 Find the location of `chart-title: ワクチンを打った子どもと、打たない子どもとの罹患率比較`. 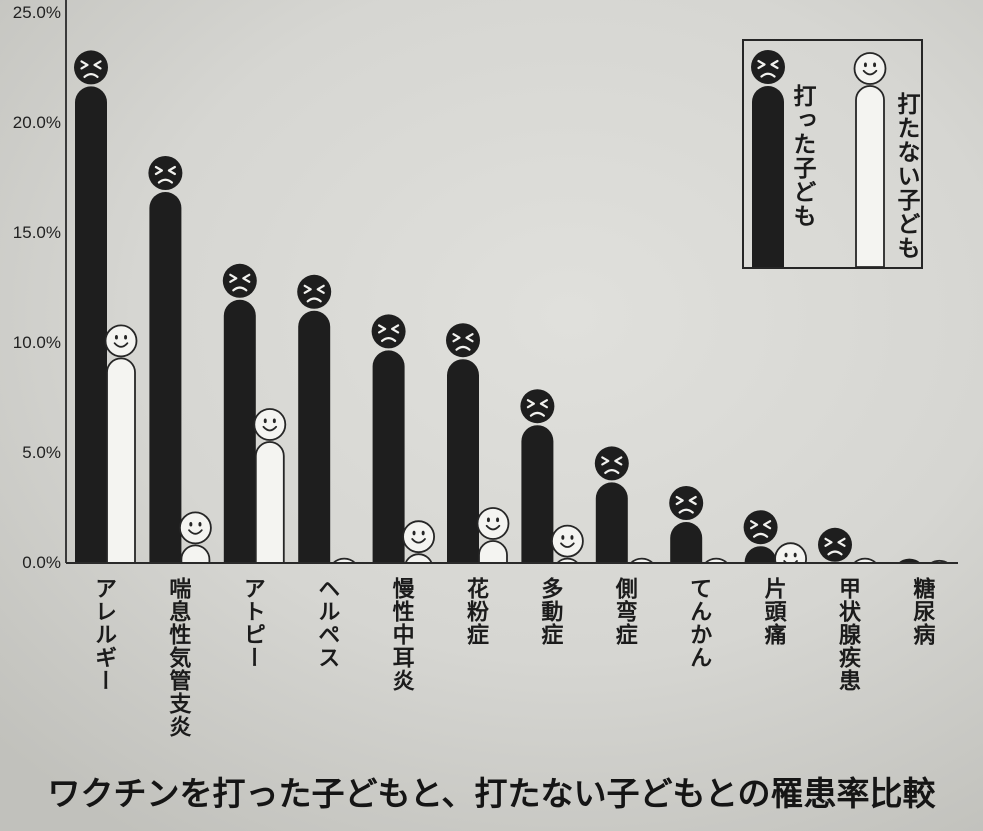

chart-title: ワクチンを打った子どもと、打たない子どもとの罹患率比較 is located at coordinates (491, 793).